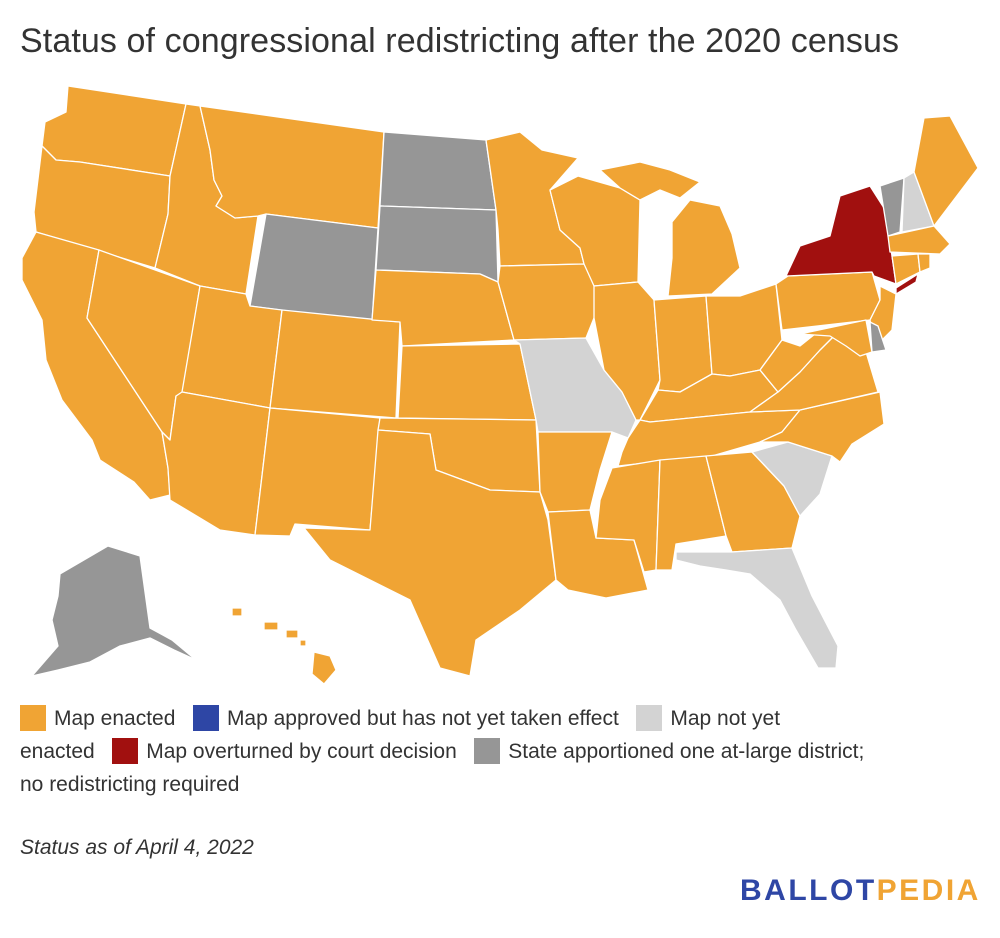 This screenshot has width=1000, height=938. I want to click on legend-label-not-yet-a: Map not yet, so click(725, 718).